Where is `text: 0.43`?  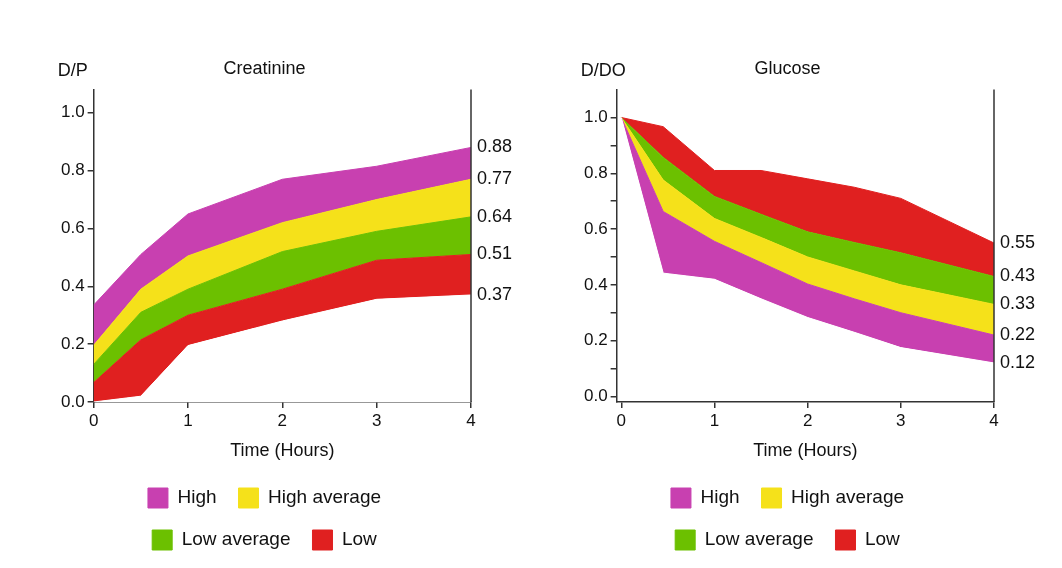 text: 0.43 is located at coordinates (1018, 275).